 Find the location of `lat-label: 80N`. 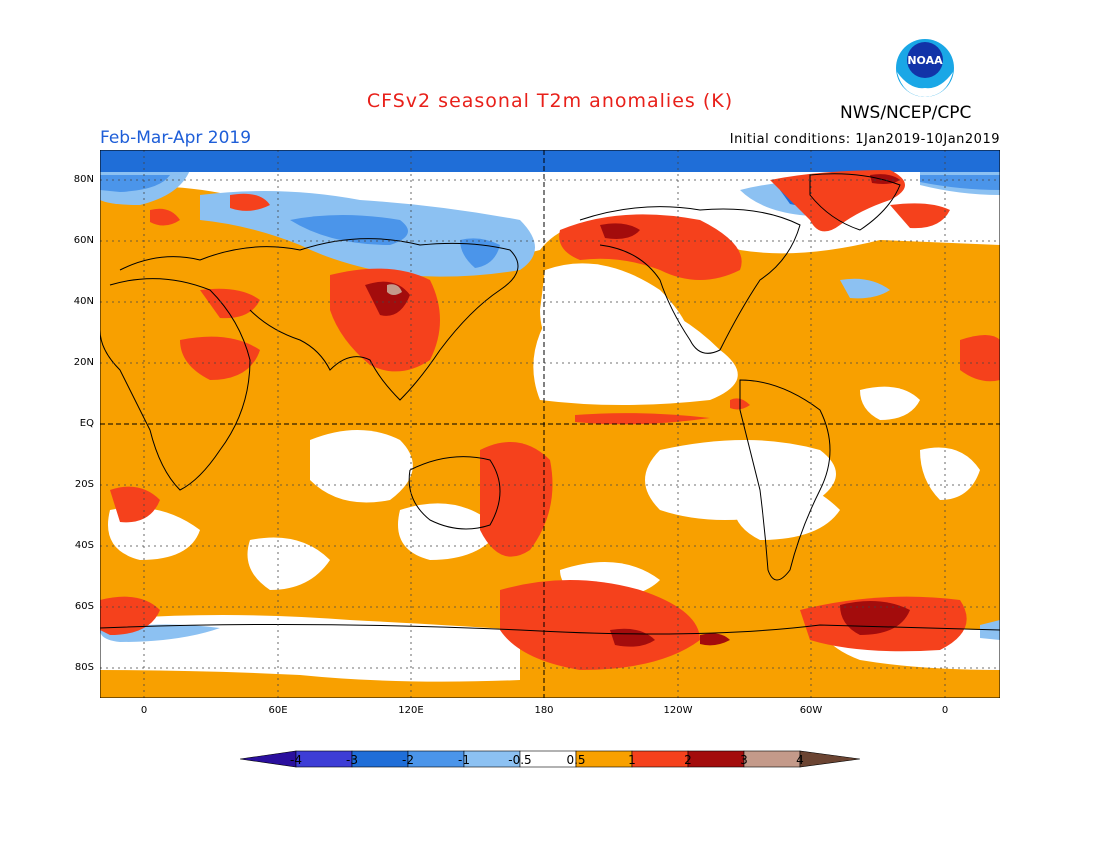

lat-label: 80N is located at coordinates (83, 179).